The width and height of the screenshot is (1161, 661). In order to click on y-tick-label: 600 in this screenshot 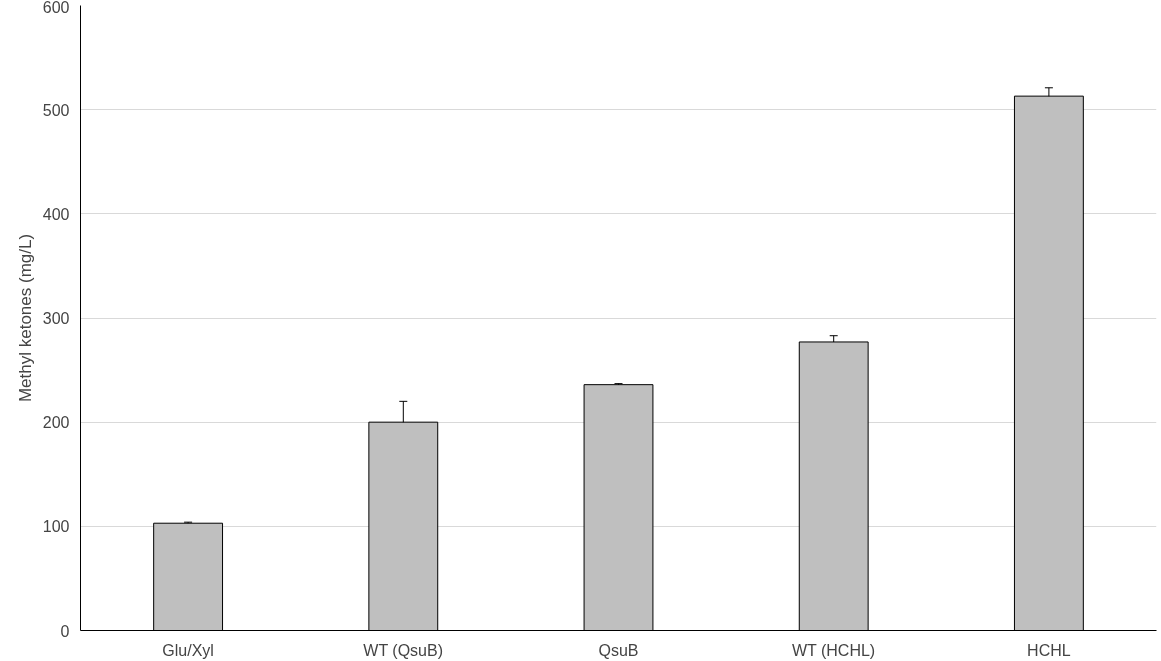, I will do `click(56, 8)`.